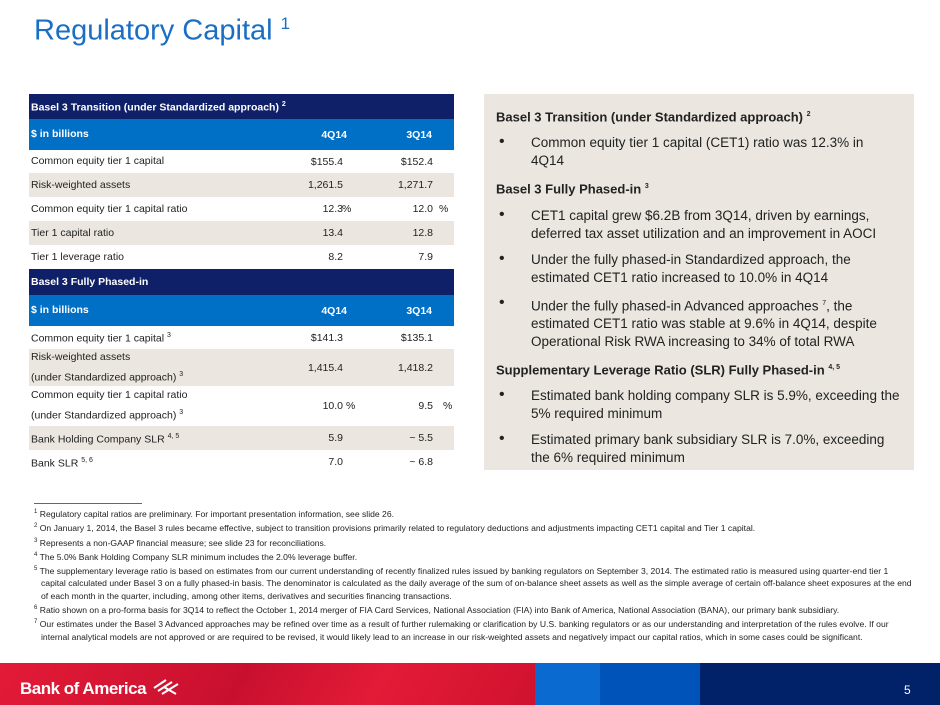 This screenshot has width=940, height=705. Describe the element at coordinates (100, 688) in the screenshot. I see `bank-of-america-logo: Bank of America` at that location.